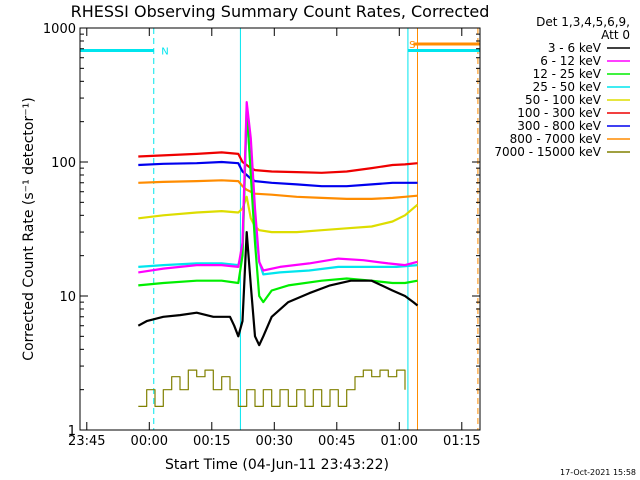  Describe the element at coordinates (336, 441) in the screenshot. I see `x-tick-label-4: 00:45` at that location.